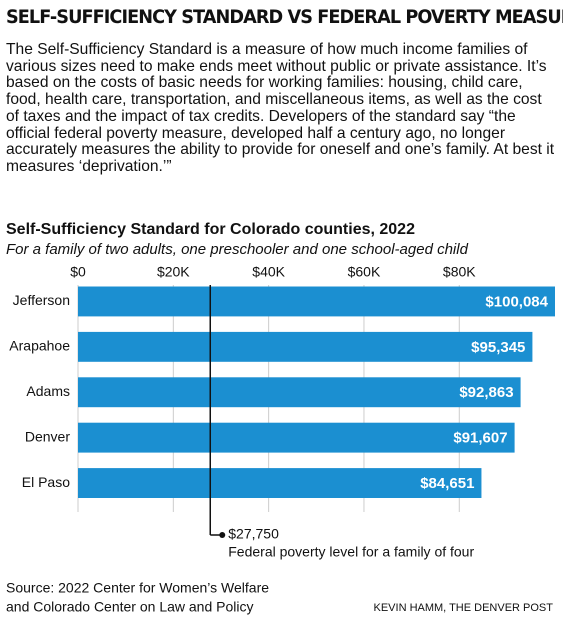 The height and width of the screenshot is (622, 563). I want to click on value-label: $92,863, so click(486, 392).